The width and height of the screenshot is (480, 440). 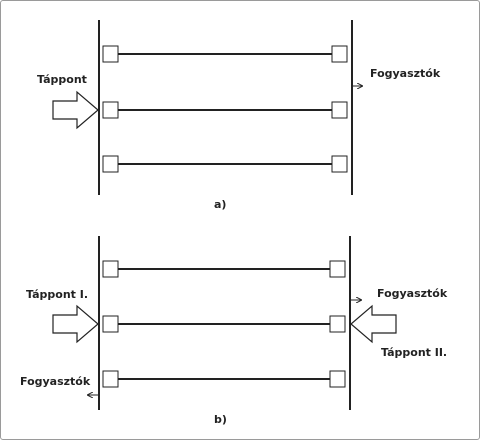 What do you see at coordinates (55, 381) in the screenshot?
I see `consumers-left-label-b: Fogyasztók` at bounding box center [55, 381].